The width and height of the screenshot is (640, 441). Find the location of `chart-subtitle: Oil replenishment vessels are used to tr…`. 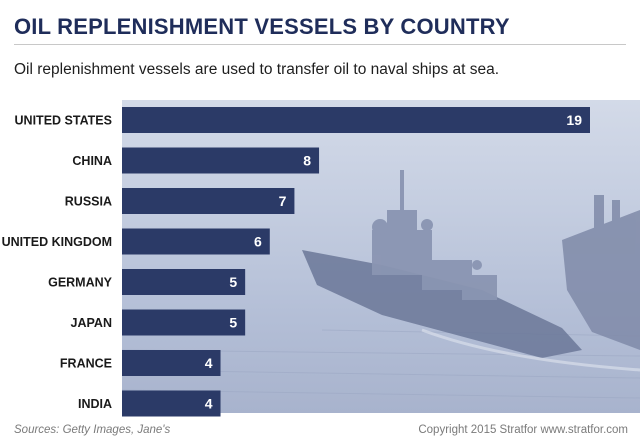

chart-subtitle: Oil replenishment vessels are used to tr… is located at coordinates (257, 69).